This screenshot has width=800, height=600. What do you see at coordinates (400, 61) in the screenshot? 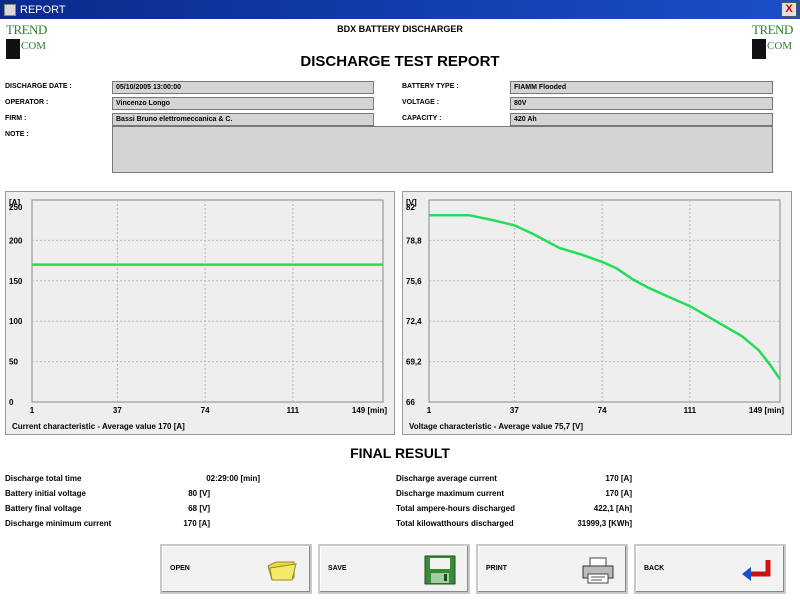
I see `report-title: DISCHARGE TEST REPORT` at bounding box center [400, 61].